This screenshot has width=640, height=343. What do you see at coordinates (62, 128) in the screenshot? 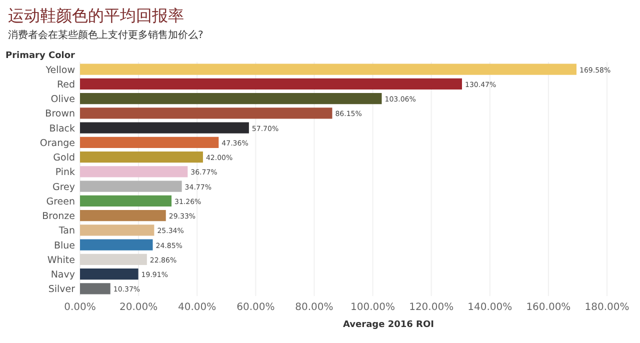
I see `y-tick-label: Black` at bounding box center [62, 128].